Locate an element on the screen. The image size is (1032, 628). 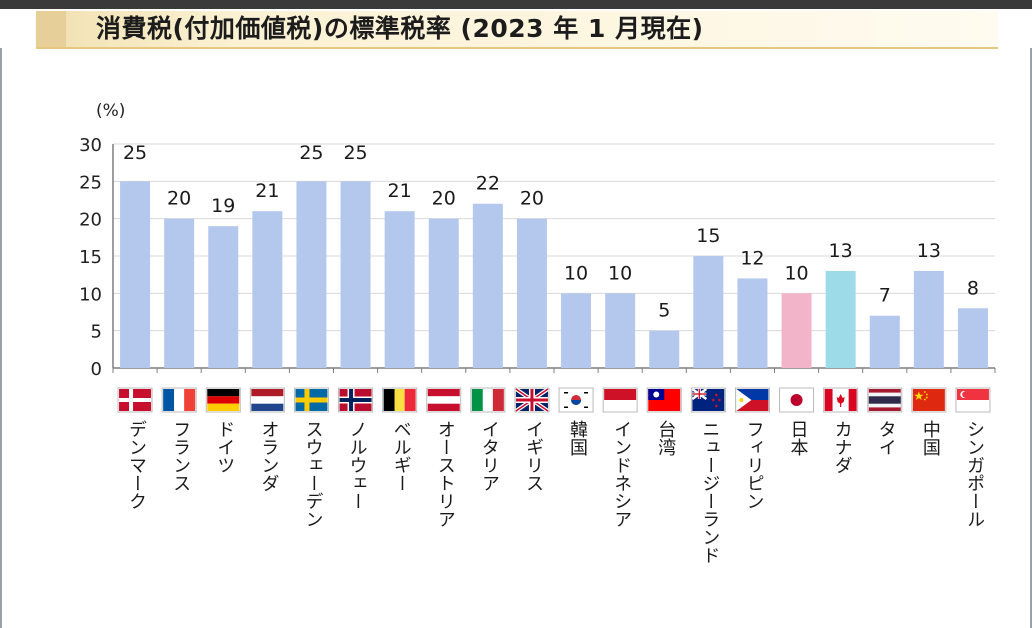
page-title: 消費税(付加価値税)の標準税率 (2023 年 1 月現在) is located at coordinates (400, 28).